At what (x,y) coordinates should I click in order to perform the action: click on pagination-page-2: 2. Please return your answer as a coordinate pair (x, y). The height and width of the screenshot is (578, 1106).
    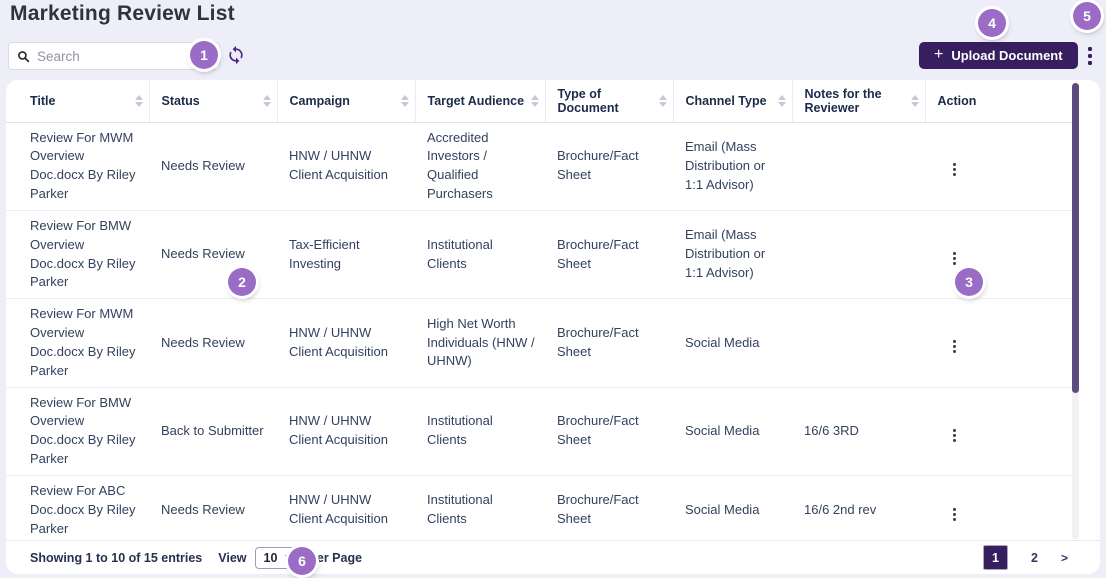
    Looking at the image, I should click on (1034, 557).